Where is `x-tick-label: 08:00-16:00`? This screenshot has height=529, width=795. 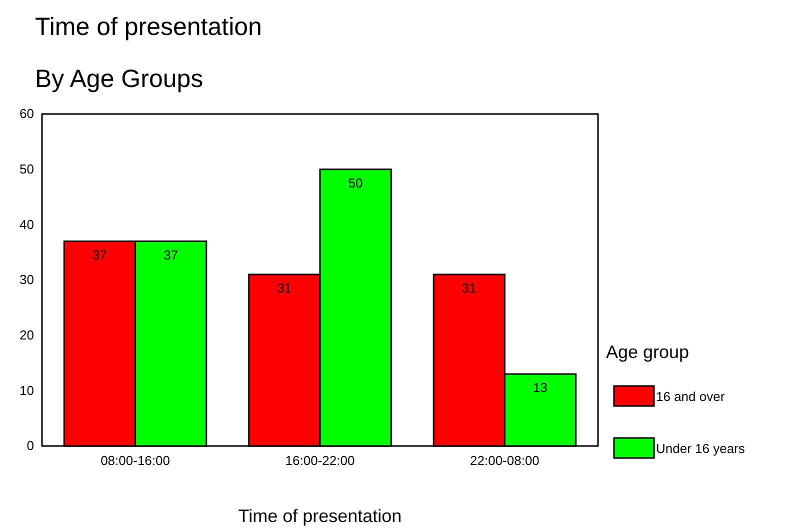
x-tick-label: 08:00-16:00 is located at coordinates (135, 460).